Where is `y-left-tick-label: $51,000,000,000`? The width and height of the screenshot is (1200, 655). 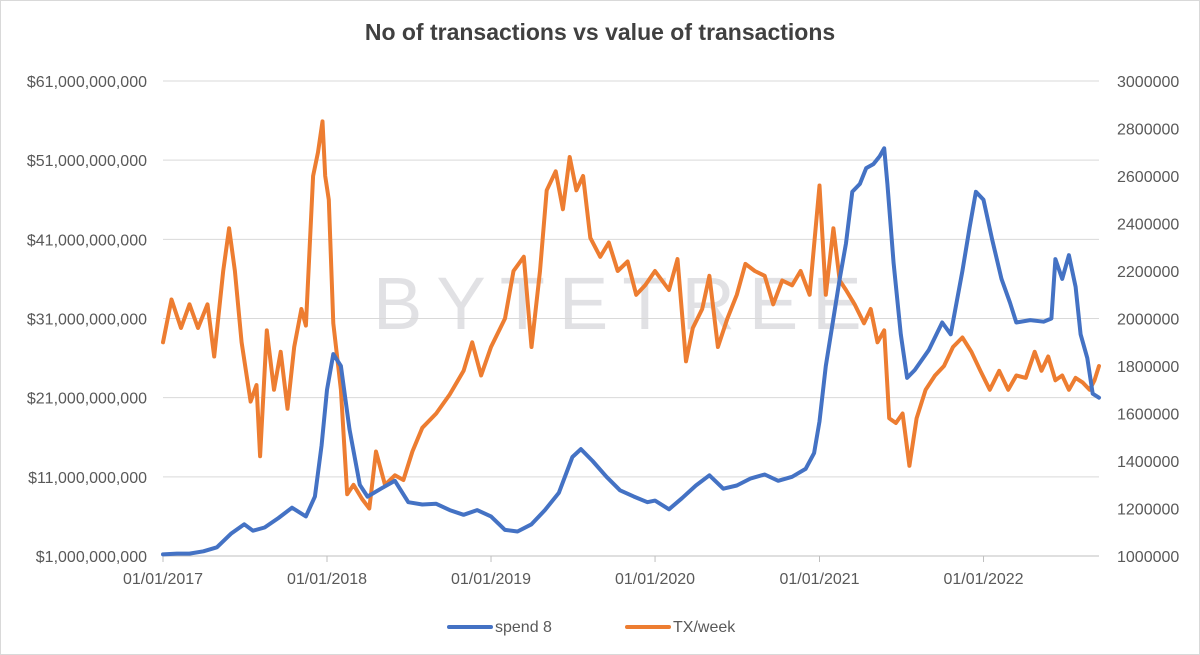
y-left-tick-label: $51,000,000,000 is located at coordinates (87, 161).